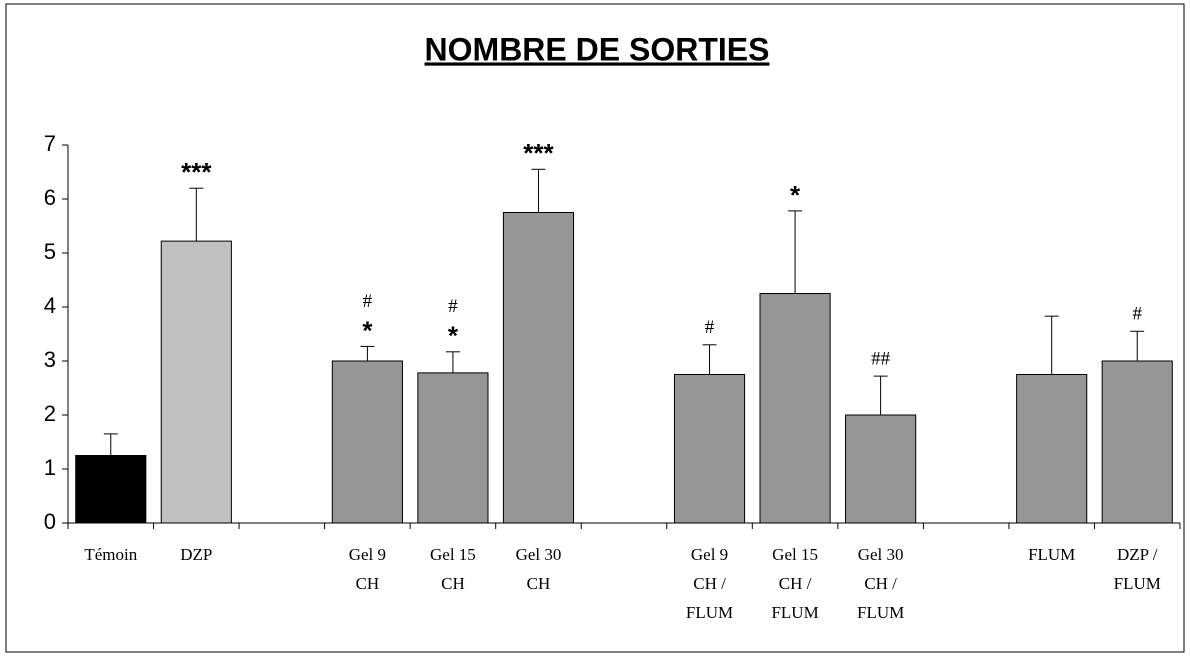 The width and height of the screenshot is (1190, 657). What do you see at coordinates (881, 358) in the screenshot?
I see `annotation: ##` at bounding box center [881, 358].